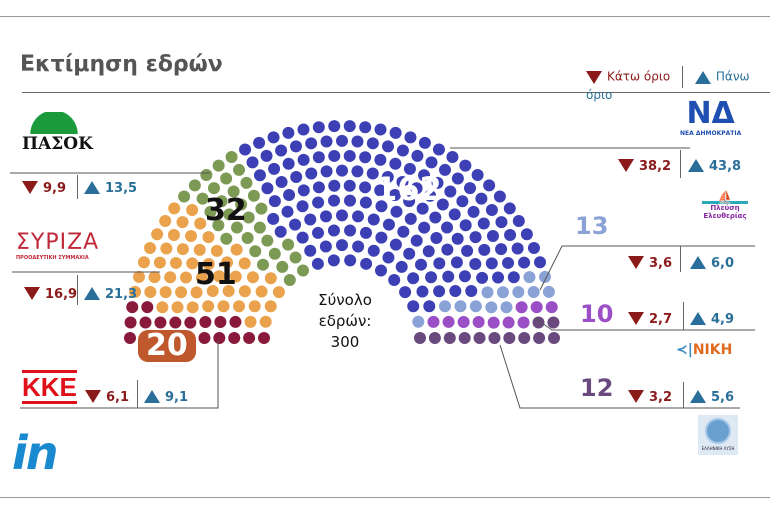 Image resolution: width=770 pixels, height=515 pixels. I want to click on seats-nd: 162, so click(408, 189).